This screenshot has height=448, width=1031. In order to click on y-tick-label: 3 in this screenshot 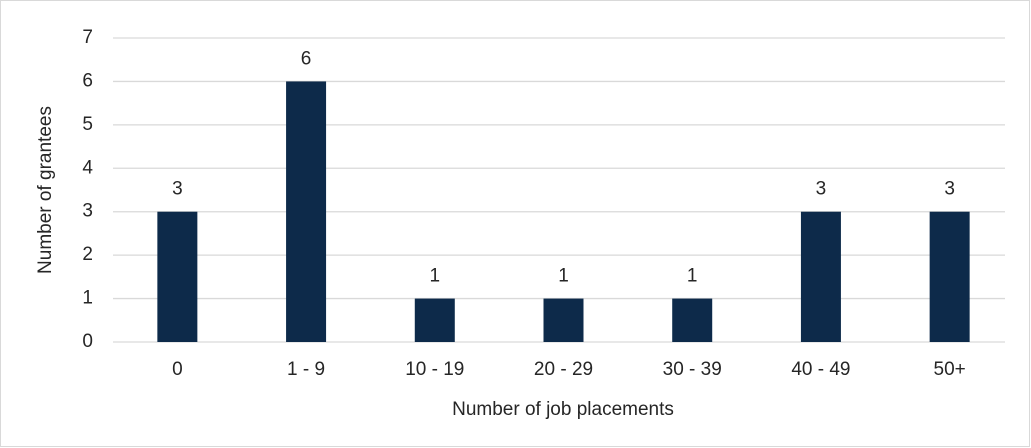, I will do `click(87, 211)`.